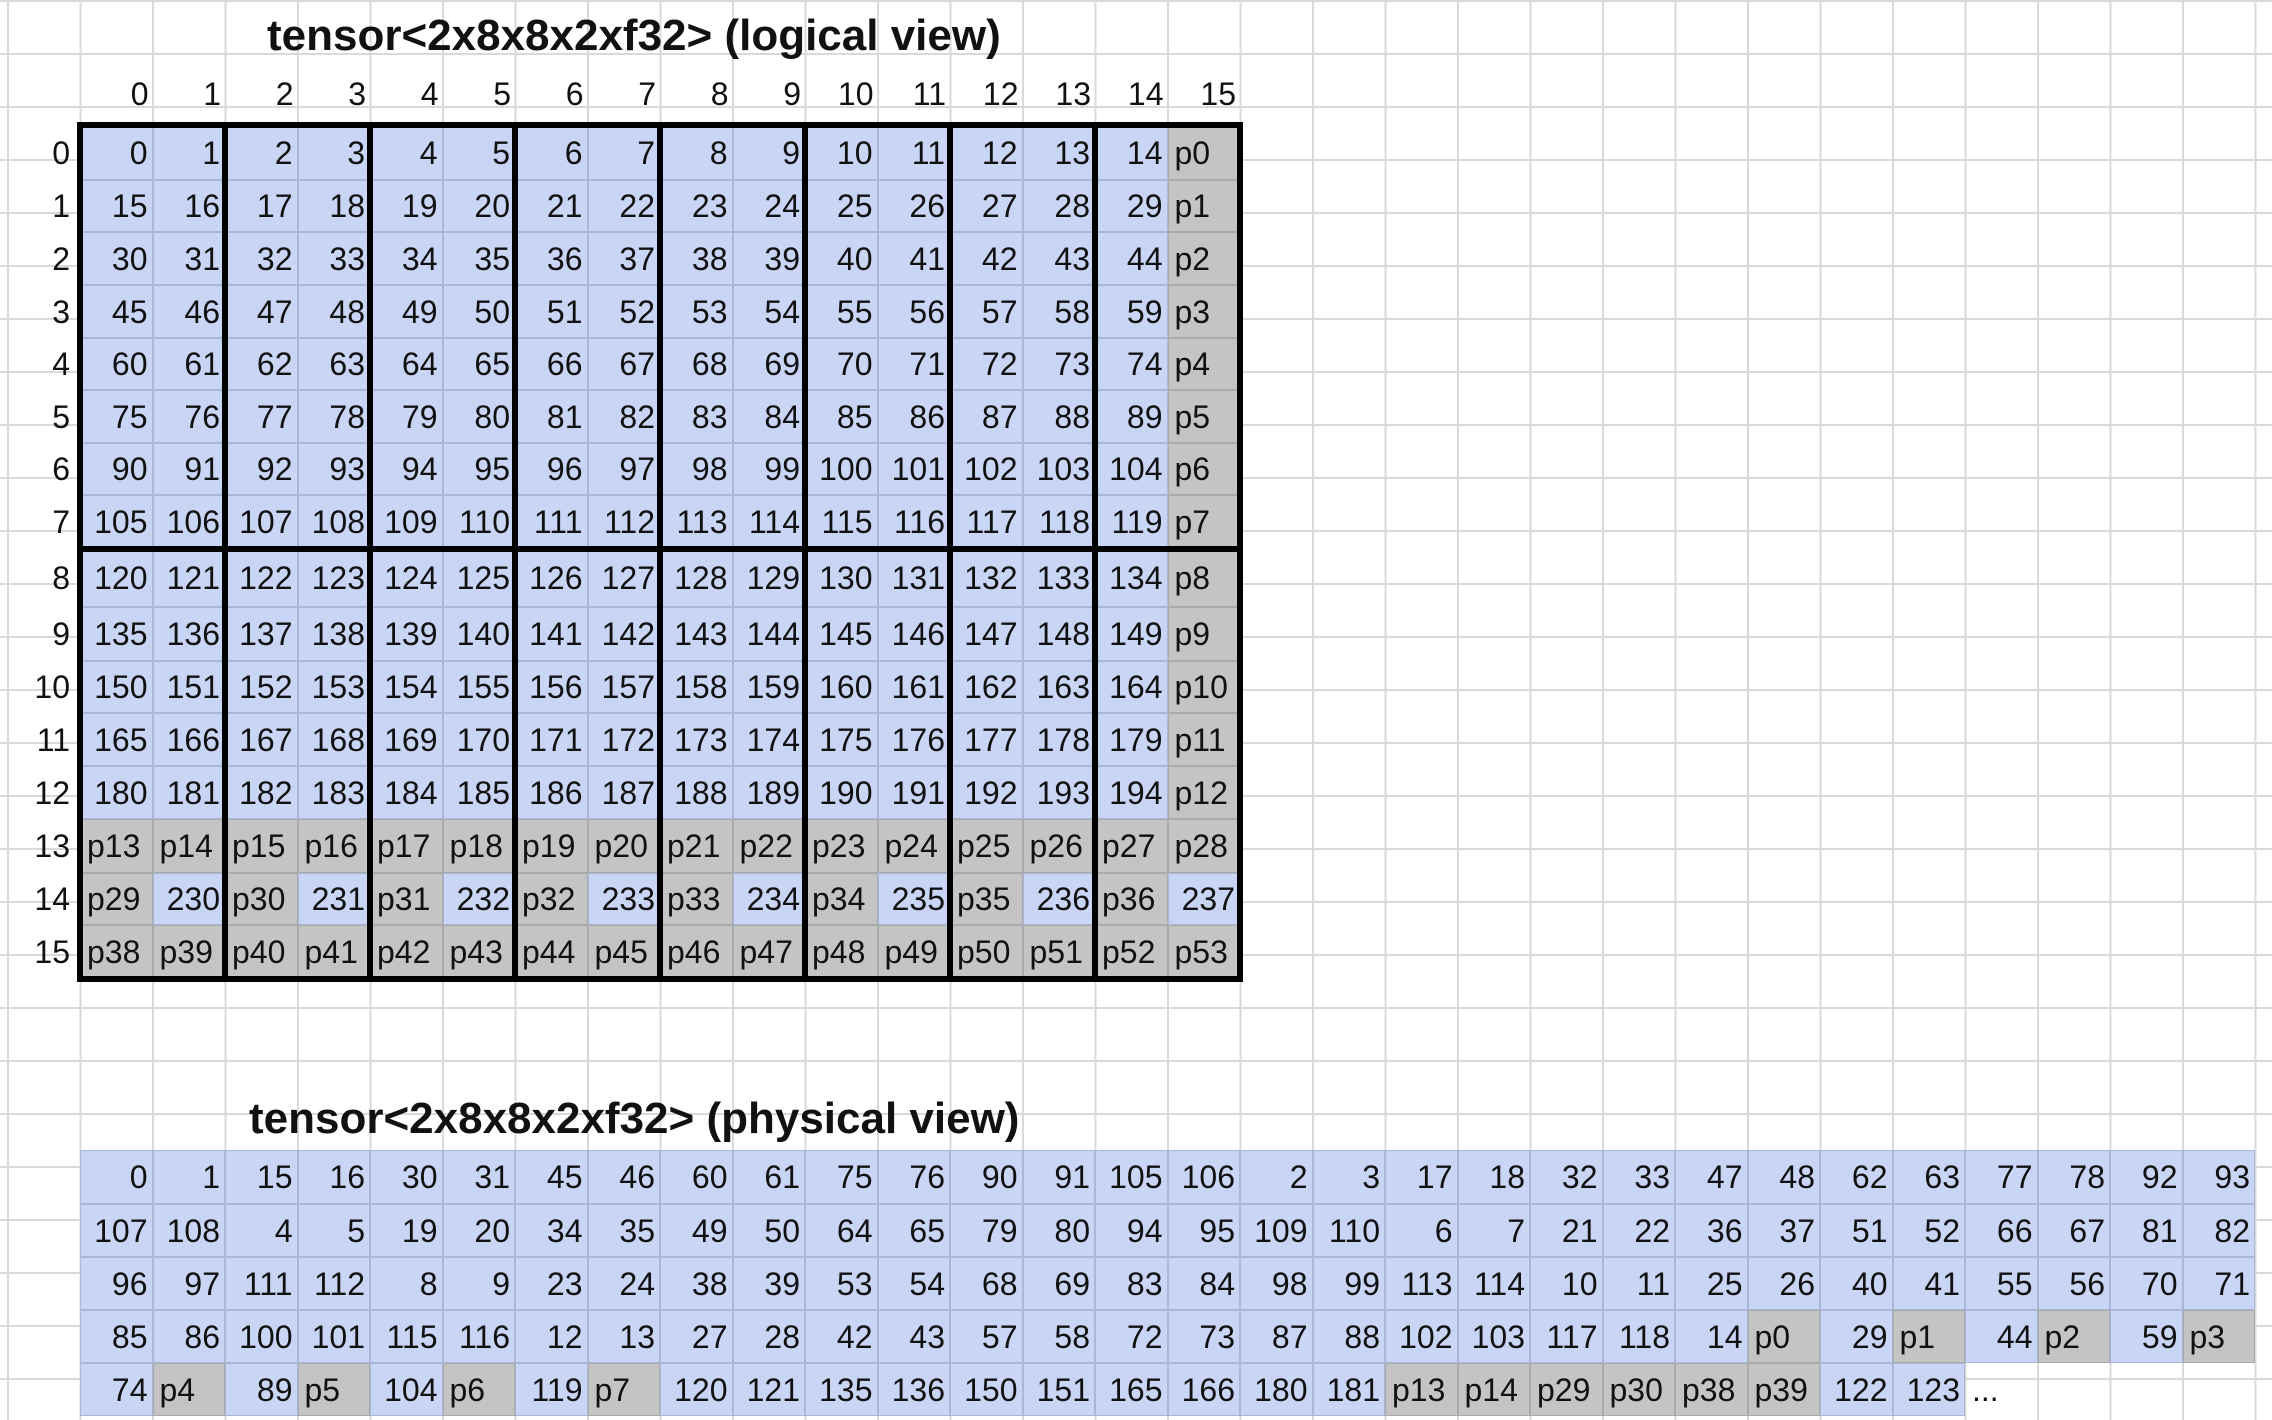 The image size is (2272, 1420). What do you see at coordinates (855, 94) in the screenshot?
I see `column-header: 10` at bounding box center [855, 94].